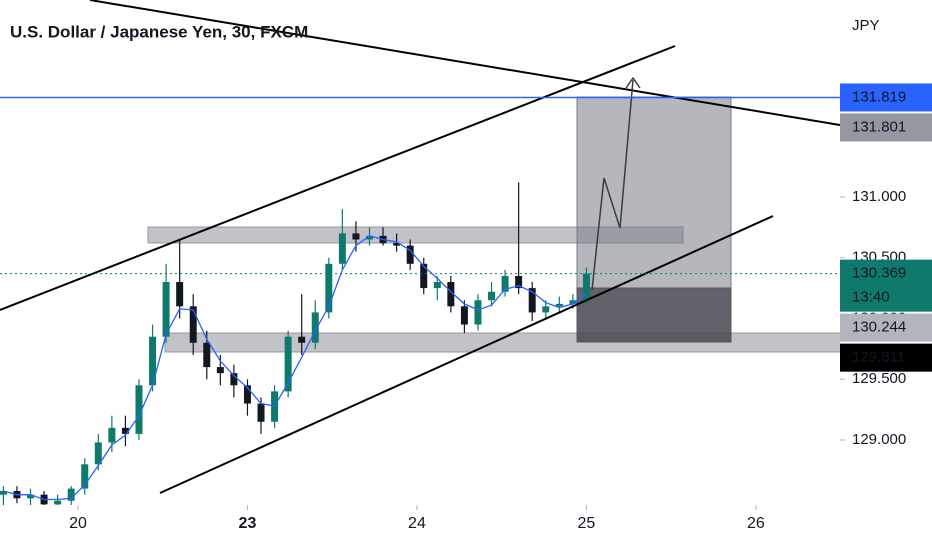 This screenshot has width=932, height=550. Describe the element at coordinates (879, 327) in the screenshot. I see `price-label: 130.244` at that location.